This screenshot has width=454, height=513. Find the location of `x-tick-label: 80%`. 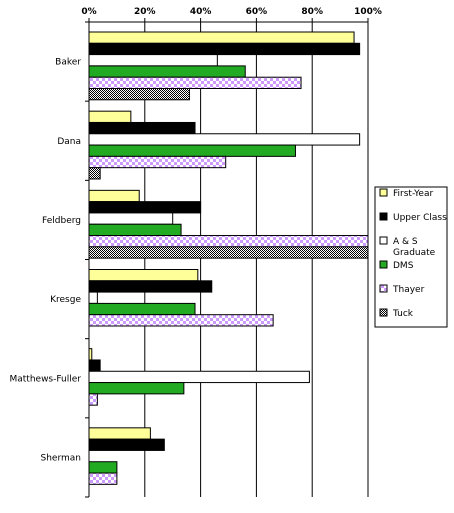

x-tick-label: 80% is located at coordinates (312, 12).